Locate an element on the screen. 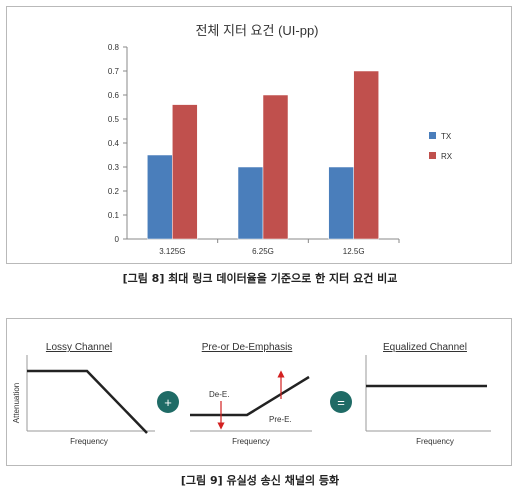 Image resolution: width=520 pixels, height=490 pixels. y-tick-label: 0.3 is located at coordinates (114, 167).